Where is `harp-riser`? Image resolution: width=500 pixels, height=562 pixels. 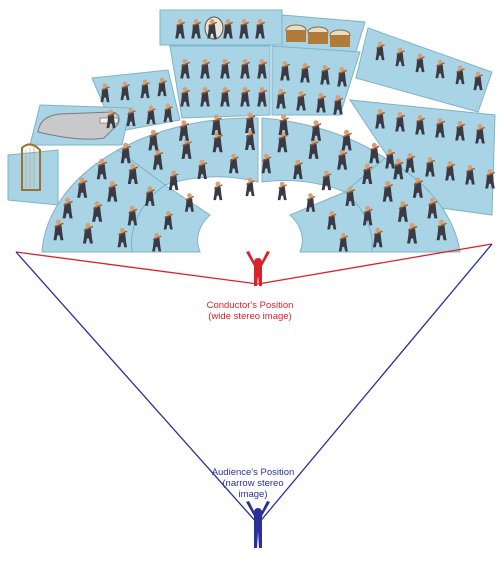 harp-riser is located at coordinates (33, 177).